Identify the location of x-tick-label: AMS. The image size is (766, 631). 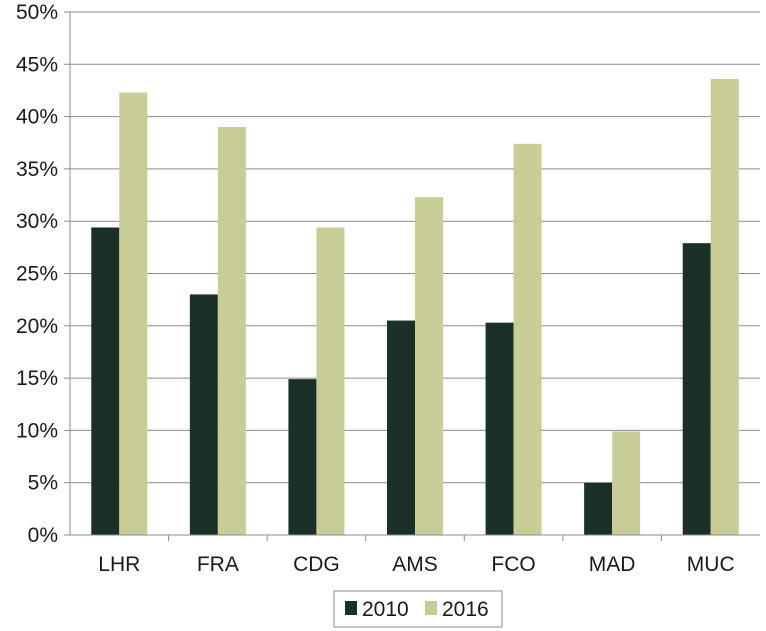
(415, 564).